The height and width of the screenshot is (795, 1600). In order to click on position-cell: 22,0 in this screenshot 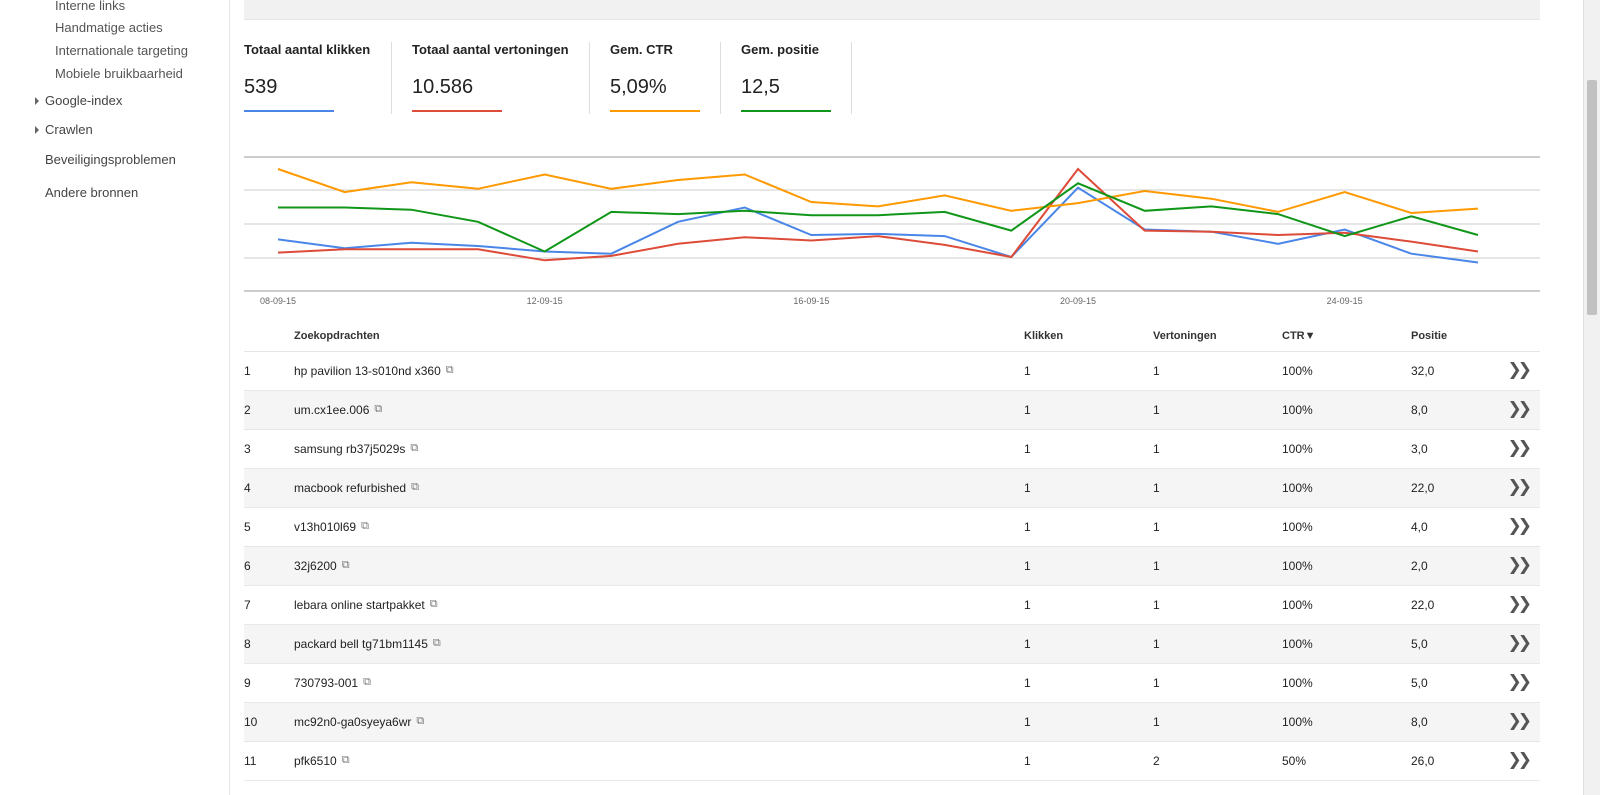, I will do `click(1423, 605)`.